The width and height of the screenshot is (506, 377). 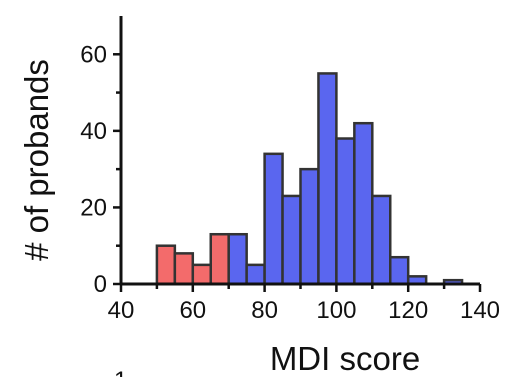 What do you see at coordinates (336, 310) in the screenshot?
I see `x-tick-label-100: 100` at bounding box center [336, 310].